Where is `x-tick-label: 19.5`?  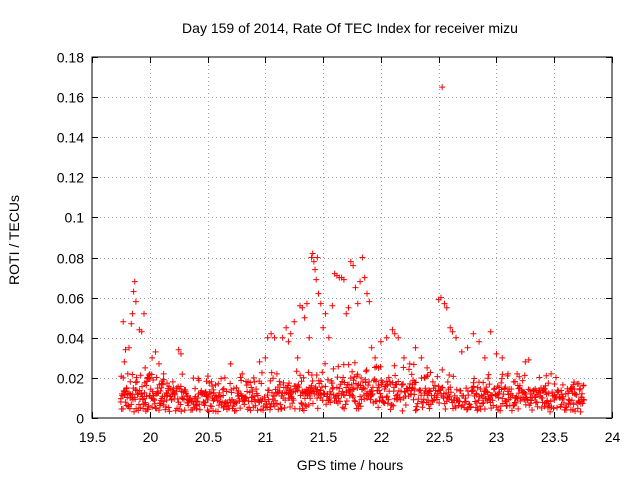 x-tick-label: 19.5 is located at coordinates (92, 437).